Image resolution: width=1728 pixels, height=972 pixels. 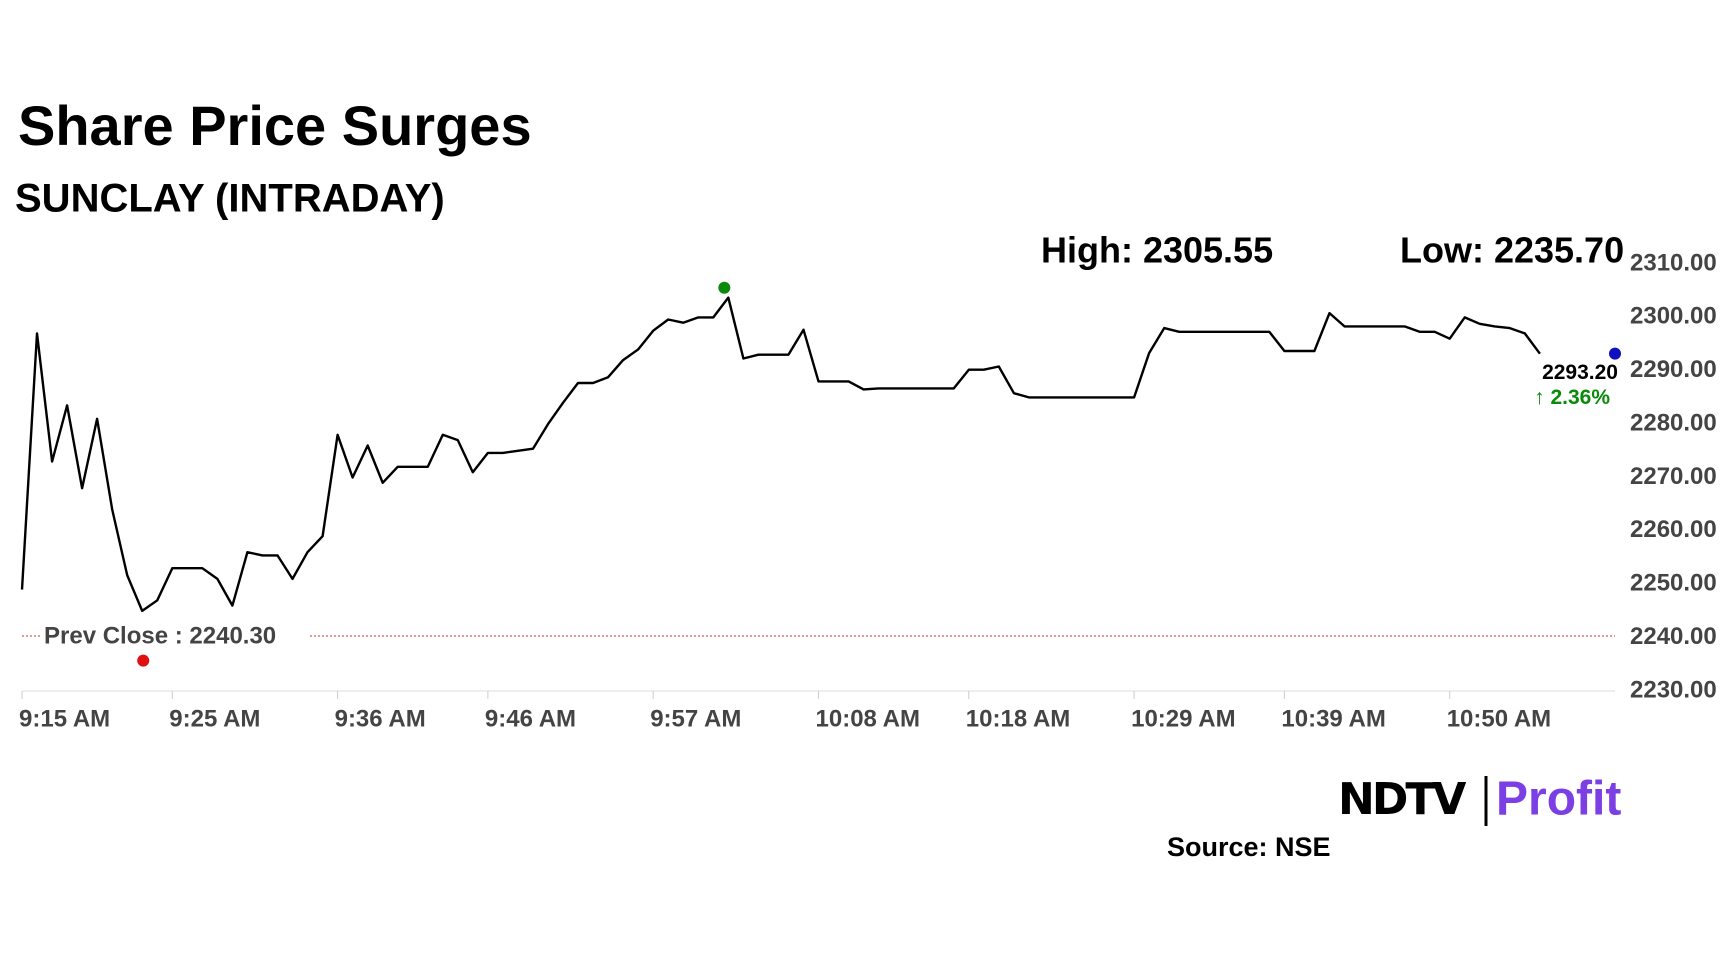 What do you see at coordinates (695, 718) in the screenshot?
I see `x-tick-label: 9:57 AM` at bounding box center [695, 718].